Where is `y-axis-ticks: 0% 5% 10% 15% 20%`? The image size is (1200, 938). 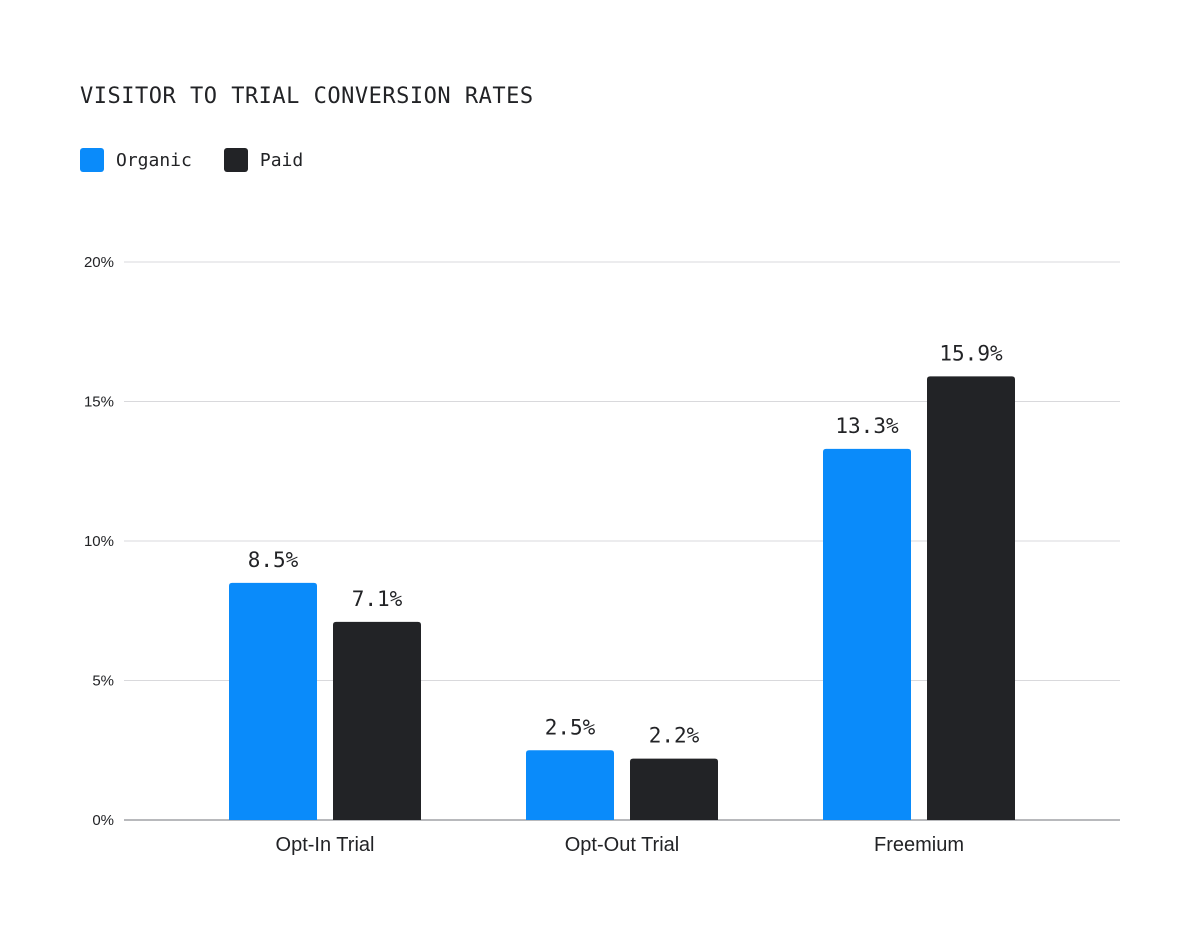 y-axis-ticks: 0% 5% 10% 15% 20% is located at coordinates (99, 541).